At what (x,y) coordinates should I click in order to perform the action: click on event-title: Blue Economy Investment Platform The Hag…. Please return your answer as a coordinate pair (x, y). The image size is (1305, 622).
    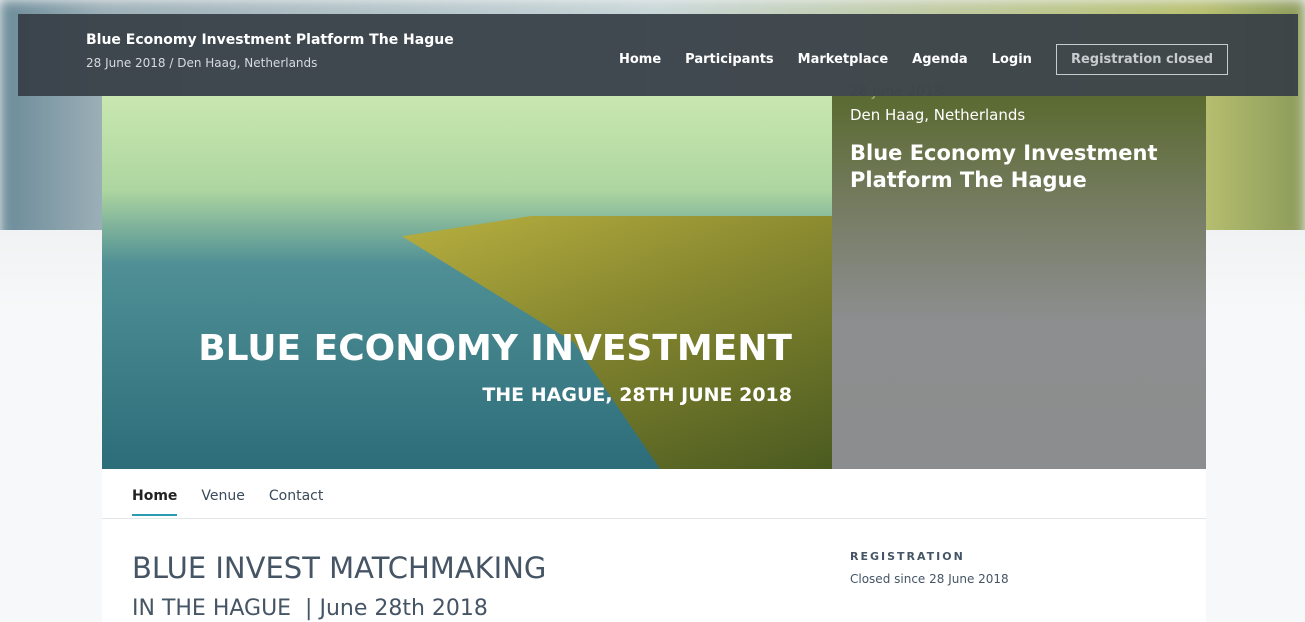
    Looking at the image, I should click on (1004, 166).